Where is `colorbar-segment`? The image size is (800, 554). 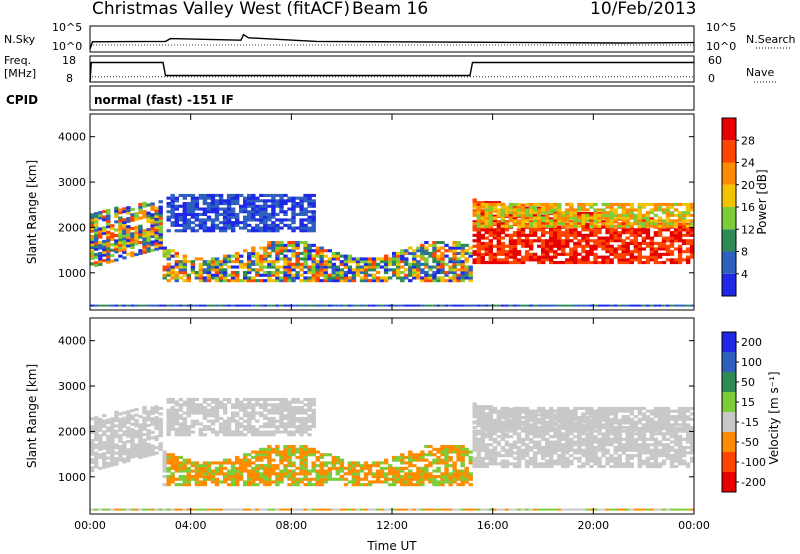 colorbar-segment is located at coordinates (729, 151).